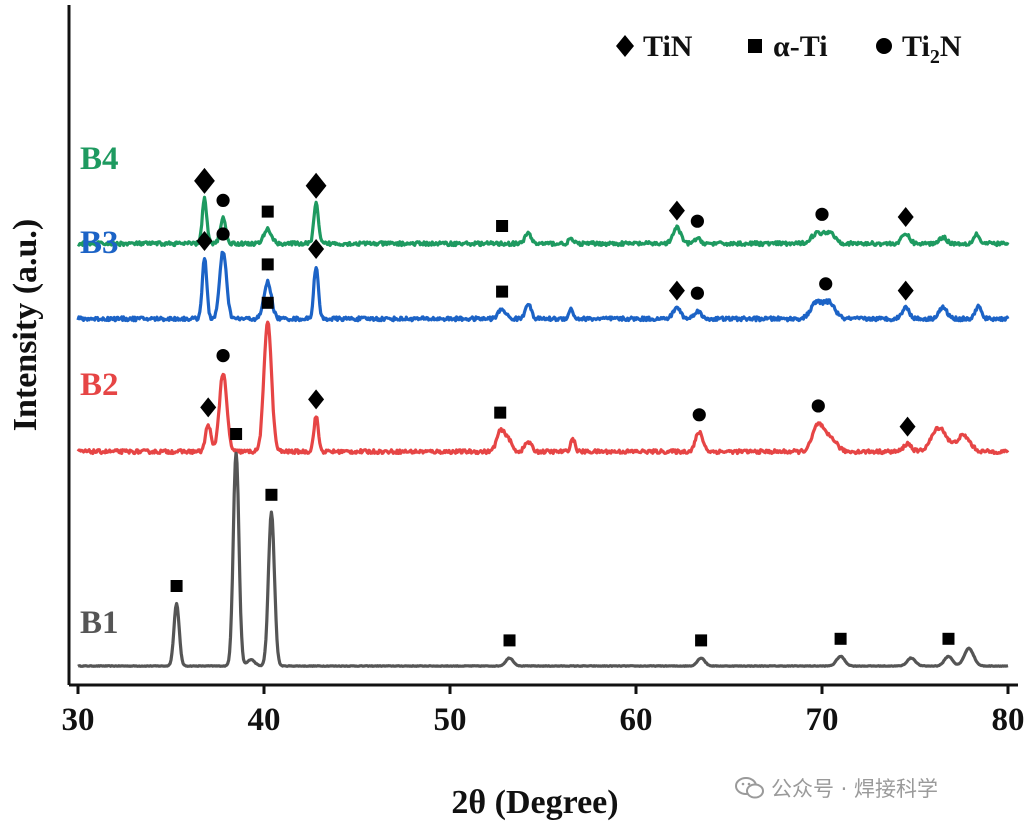 The height and width of the screenshot is (829, 1032). What do you see at coordinates (822, 720) in the screenshot?
I see `x-tick-label: 70` at bounding box center [822, 720].